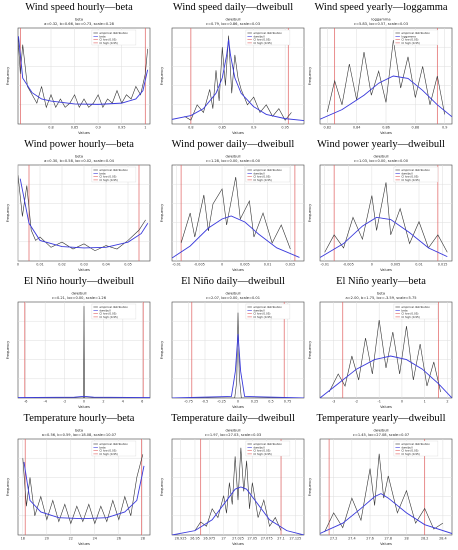 Image resolution: width=458 pixels, height=550 pixels. Describe the element at coordinates (221, 402) in the screenshot. I see `x-tick-label: -0.25` at that location.